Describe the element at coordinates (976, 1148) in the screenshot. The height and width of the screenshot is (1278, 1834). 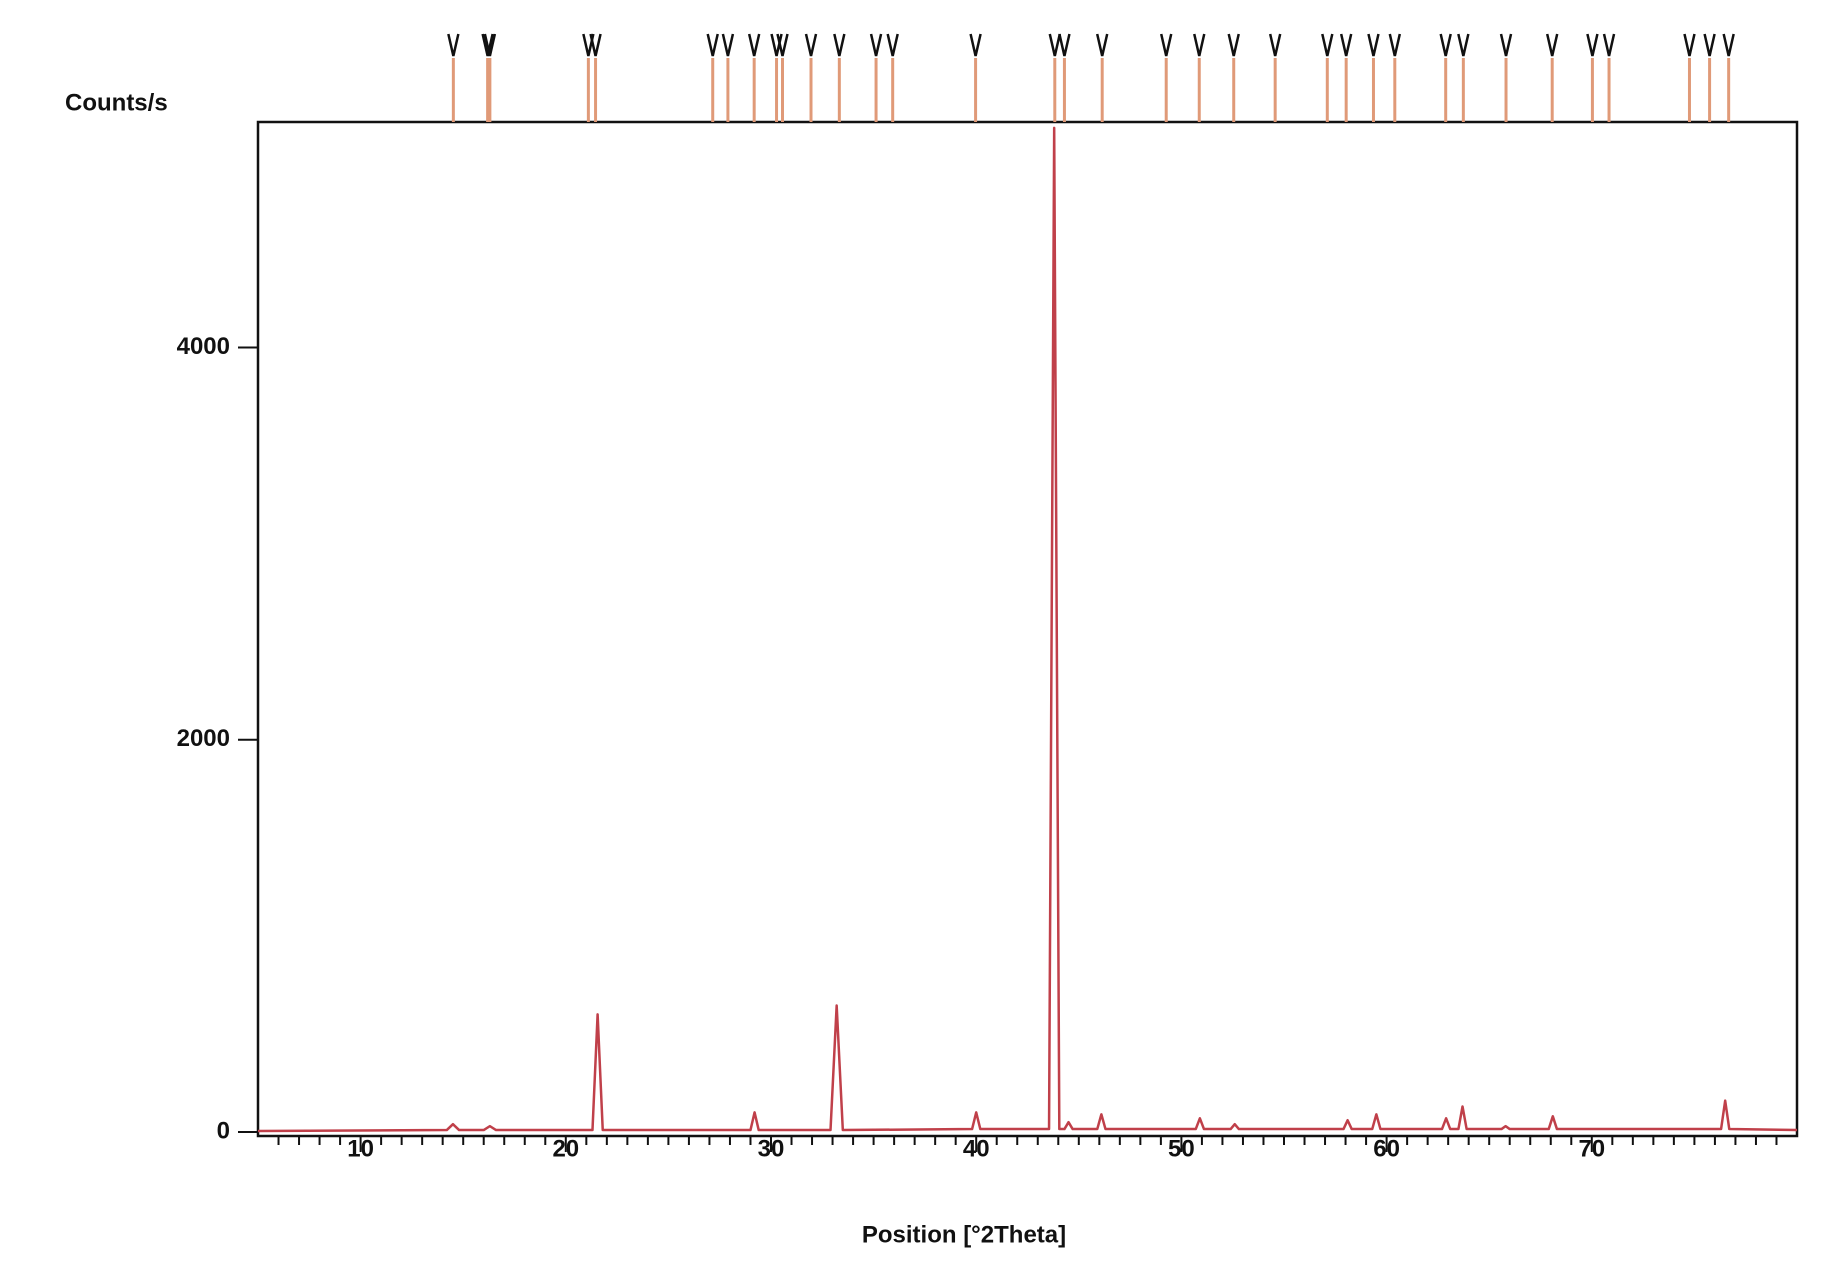
I see `x-tick-label: 40` at that location.